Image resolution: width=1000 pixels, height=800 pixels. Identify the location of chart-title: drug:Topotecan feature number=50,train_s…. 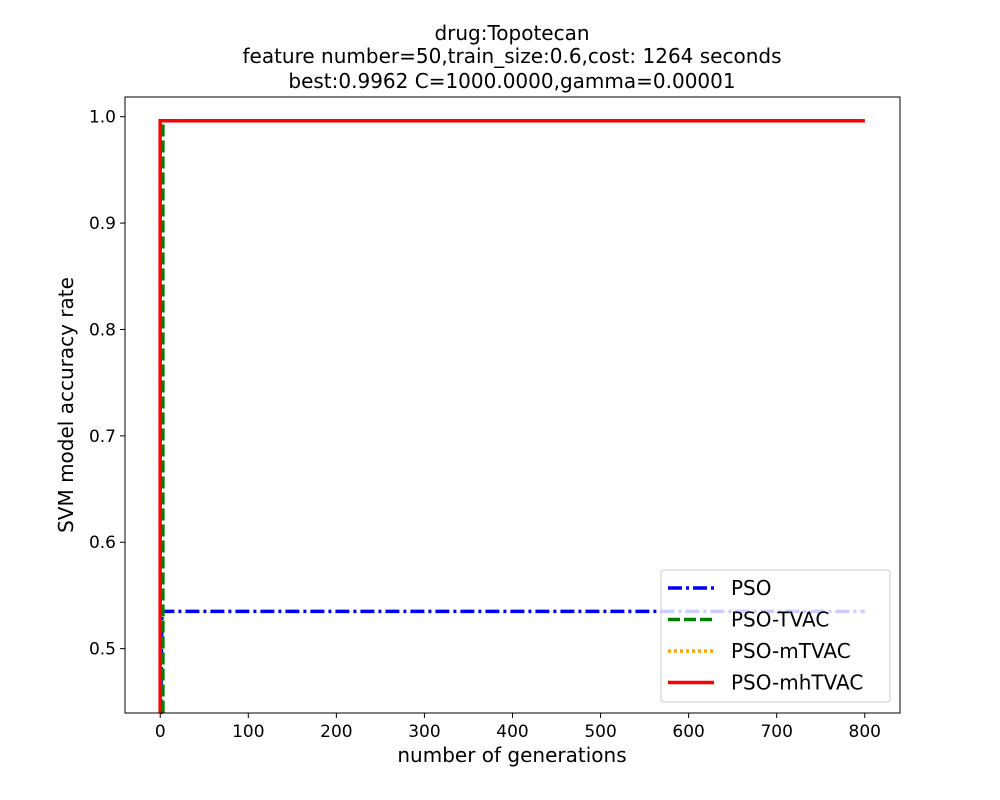
(511, 57).